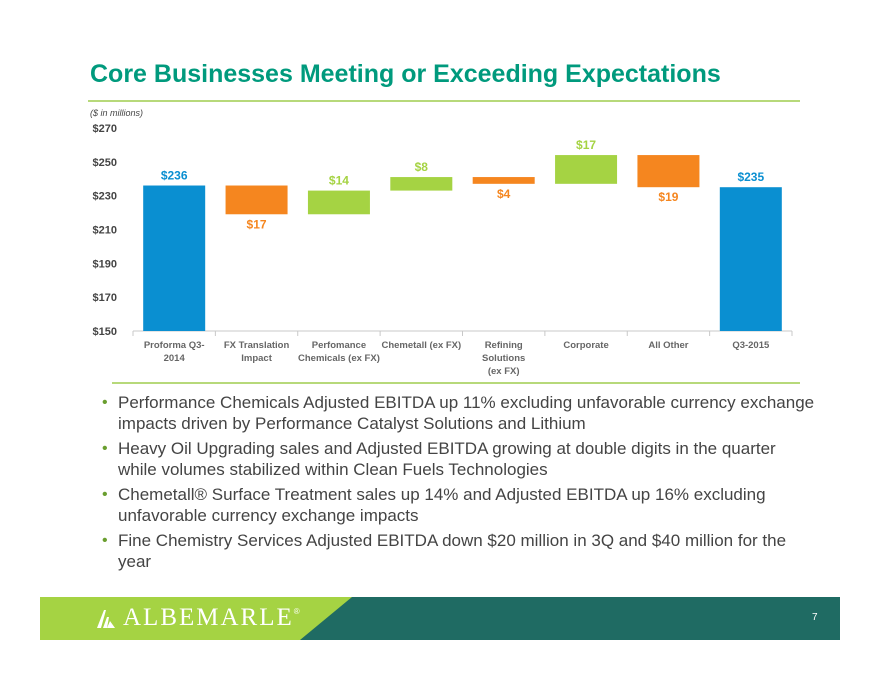 This screenshot has width=880, height=680. What do you see at coordinates (174, 176) in the screenshot?
I see `data-label: $236` at bounding box center [174, 176].